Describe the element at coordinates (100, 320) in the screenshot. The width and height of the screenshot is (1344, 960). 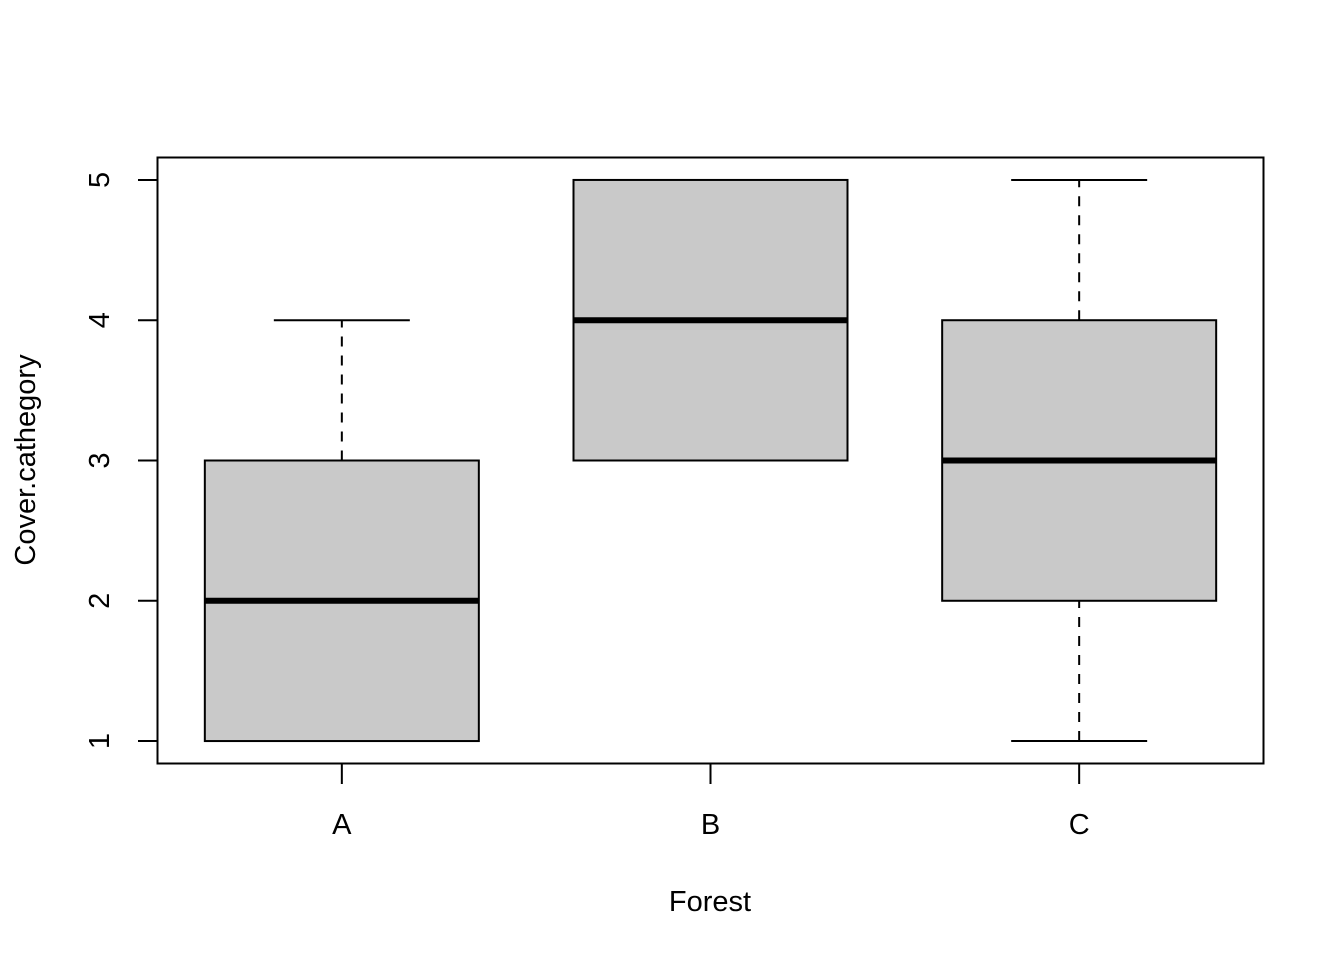
I see `y-tick-label: 4` at that location.